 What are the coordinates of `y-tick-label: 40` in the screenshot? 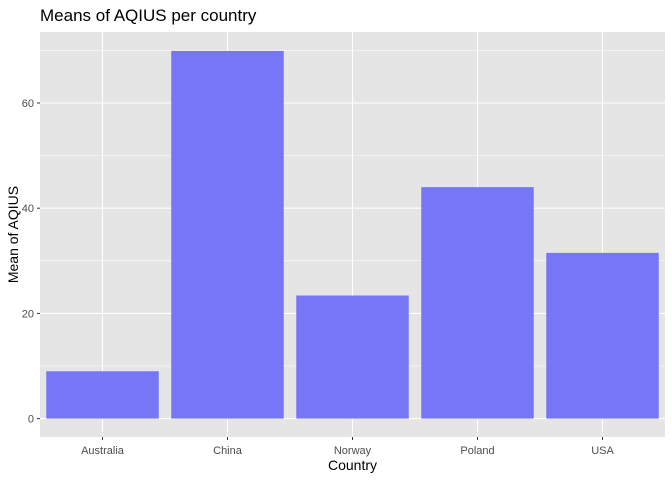 It's located at (28, 209).